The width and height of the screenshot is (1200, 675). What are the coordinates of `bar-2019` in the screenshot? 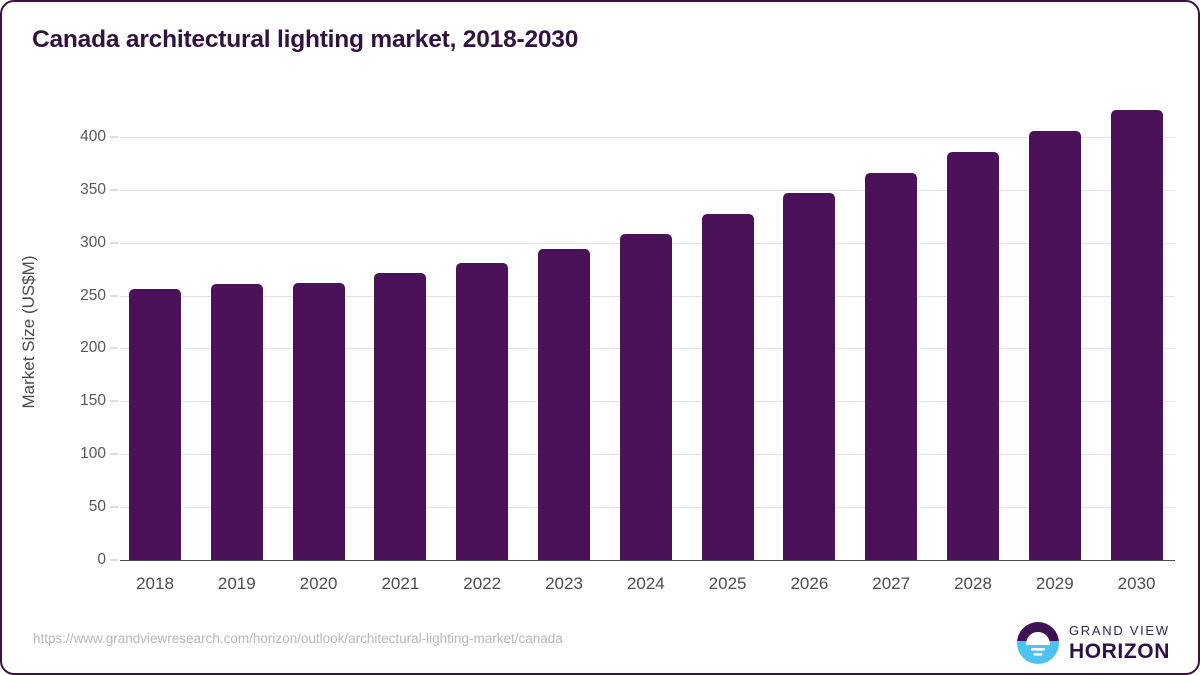 It's located at (236, 421).